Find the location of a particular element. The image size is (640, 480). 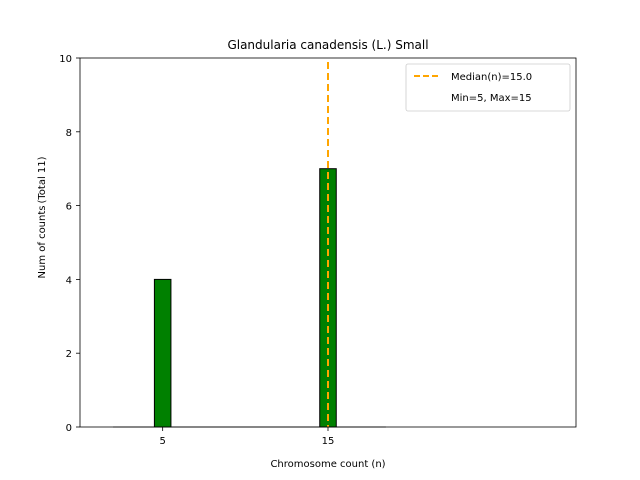

chart-title: Glandularia canadensis (L.) Small is located at coordinates (327, 45).